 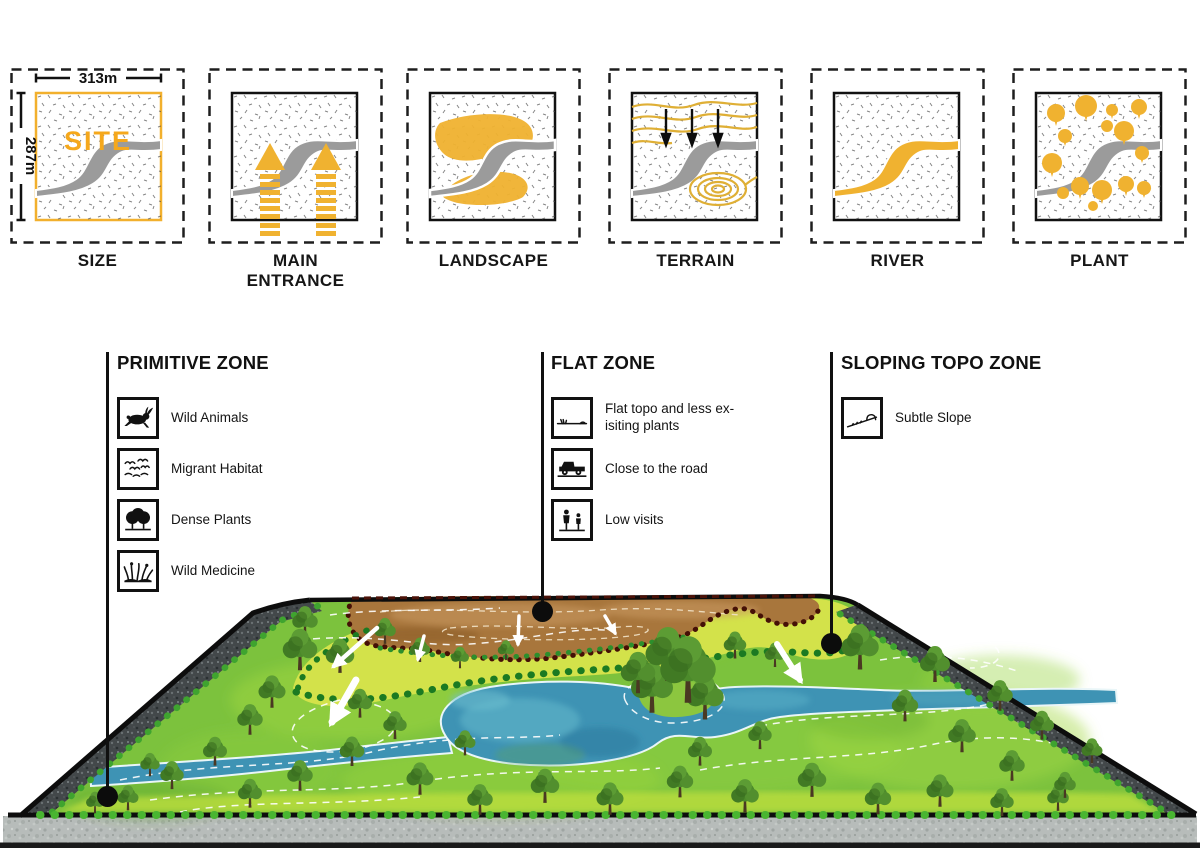 I want to click on legend-item-low-visits: Low visits, so click(x=654, y=520).